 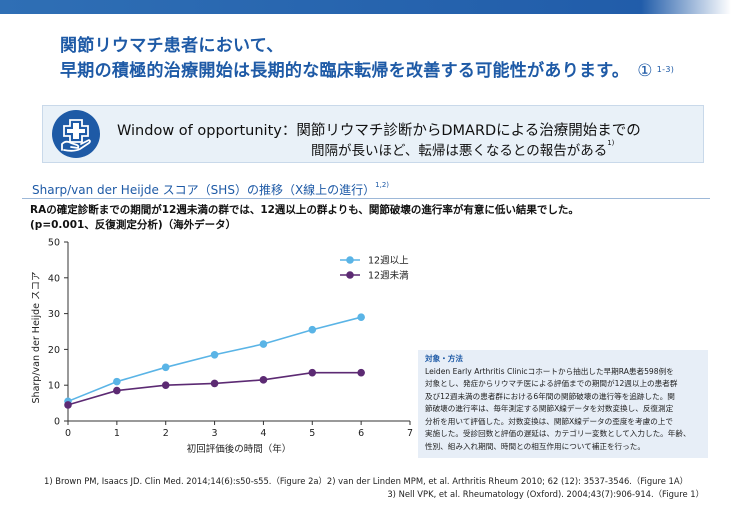 I want to click on x-tick-label: 3, so click(x=215, y=433).